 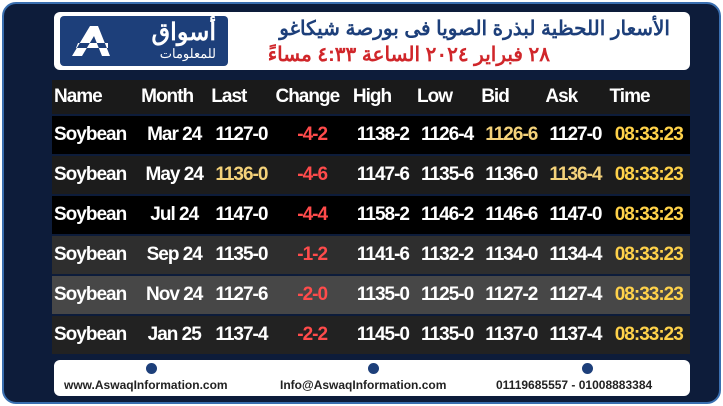 I want to click on column-header: High, so click(x=383, y=97).